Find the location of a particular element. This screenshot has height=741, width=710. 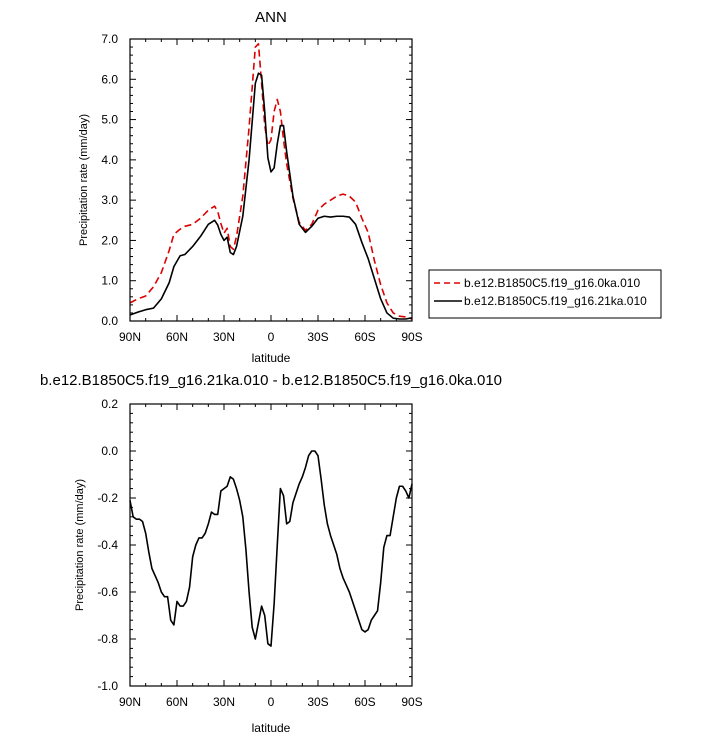

bottom-y-tick-label: 0.0 is located at coordinates (109, 451).